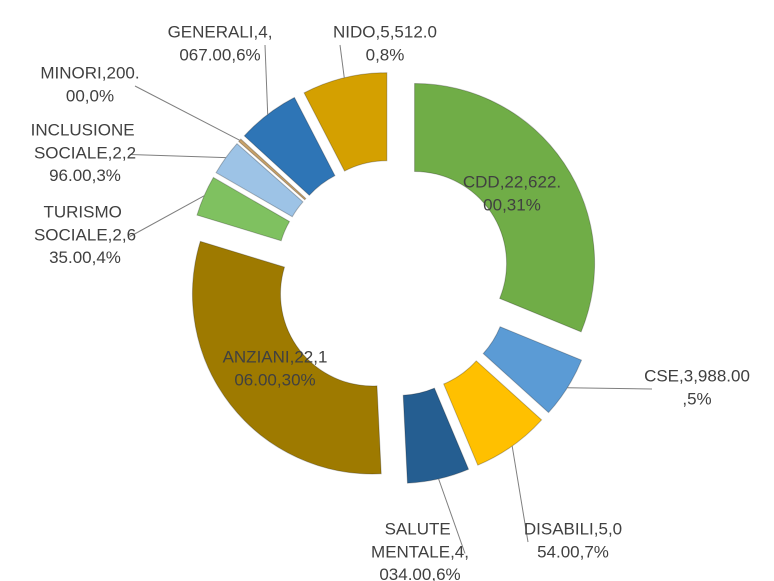 The image size is (774, 581). I want to click on data-label: MINORI,200. 00,0%, so click(89, 84).